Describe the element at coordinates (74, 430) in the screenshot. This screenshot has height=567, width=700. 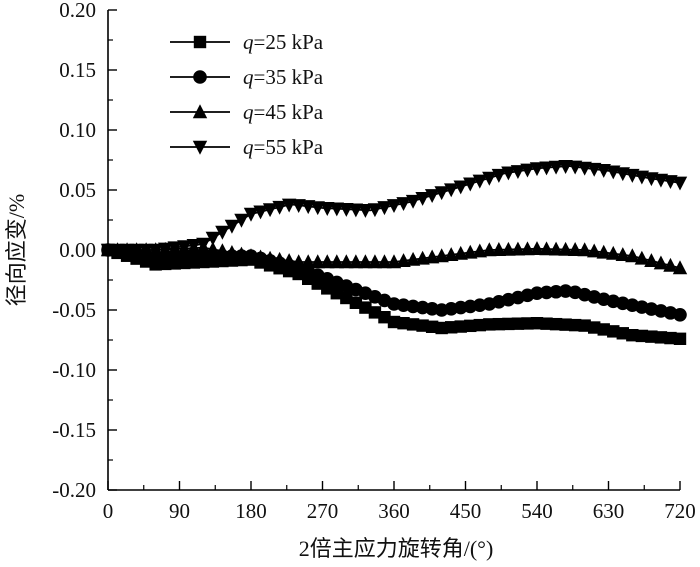
I see `y-tick-label: -0.15` at that location.